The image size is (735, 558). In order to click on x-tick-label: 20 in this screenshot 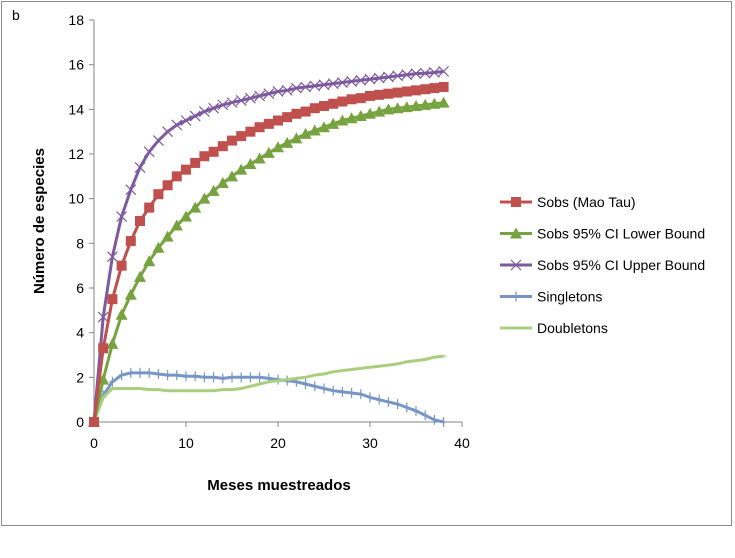, I will do `click(278, 443)`.